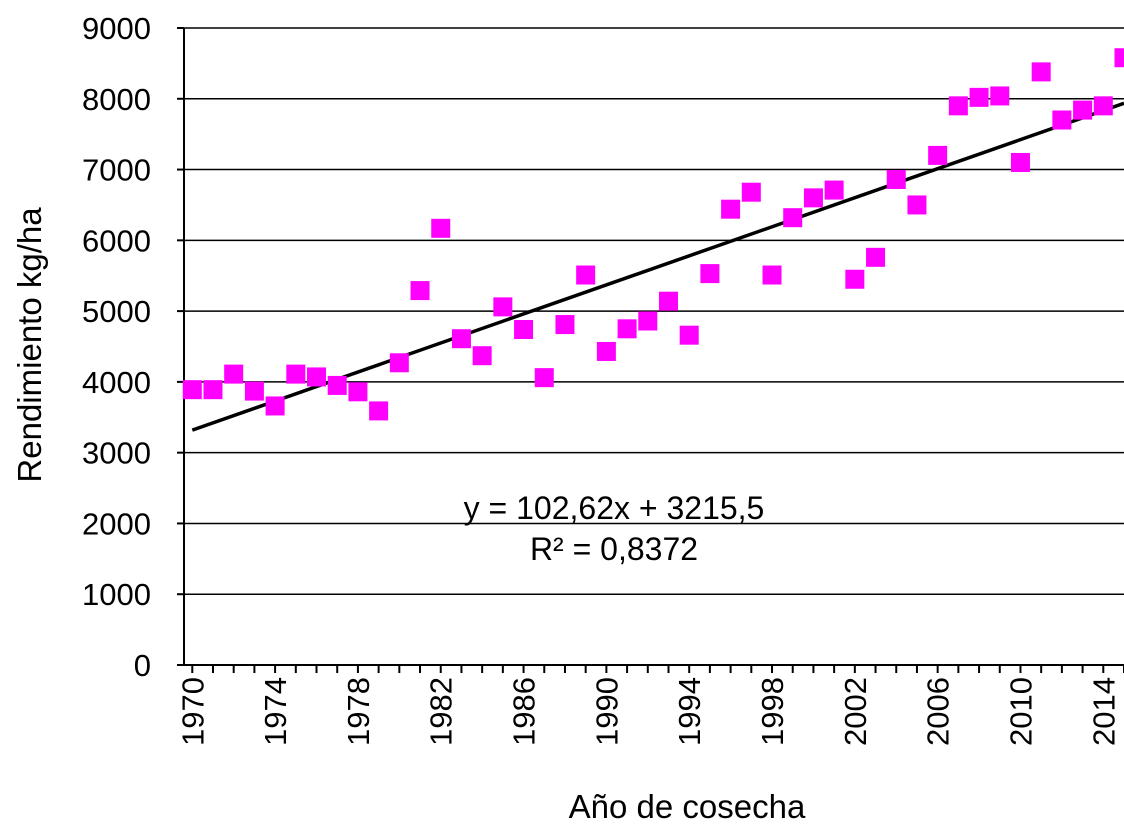 Image resolution: width=1124 pixels, height=827 pixels. Describe the element at coordinates (116, 28) in the screenshot. I see `y-tick-label: 9000` at that location.